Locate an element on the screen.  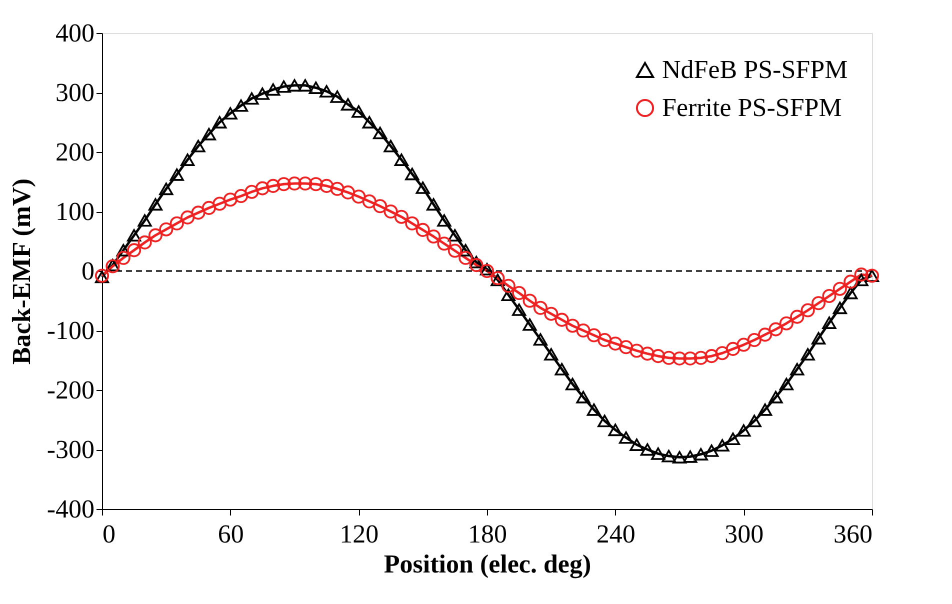
x-tick-label: 240 is located at coordinates (616, 534).